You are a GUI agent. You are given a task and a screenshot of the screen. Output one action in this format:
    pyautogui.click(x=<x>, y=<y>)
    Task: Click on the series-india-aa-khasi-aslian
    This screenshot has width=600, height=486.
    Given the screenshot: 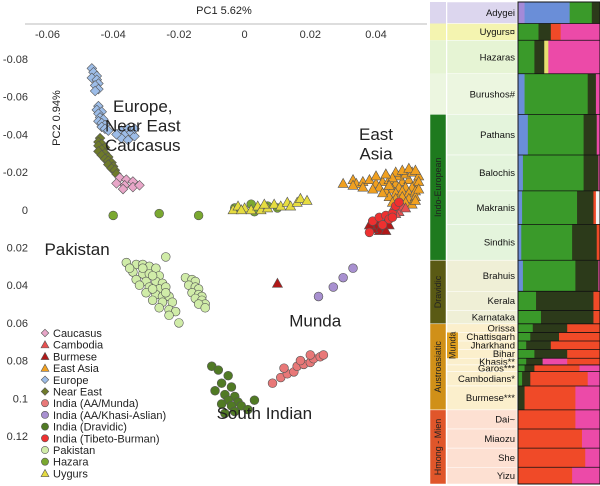 What is the action you would take?
    pyautogui.click(x=335, y=282)
    